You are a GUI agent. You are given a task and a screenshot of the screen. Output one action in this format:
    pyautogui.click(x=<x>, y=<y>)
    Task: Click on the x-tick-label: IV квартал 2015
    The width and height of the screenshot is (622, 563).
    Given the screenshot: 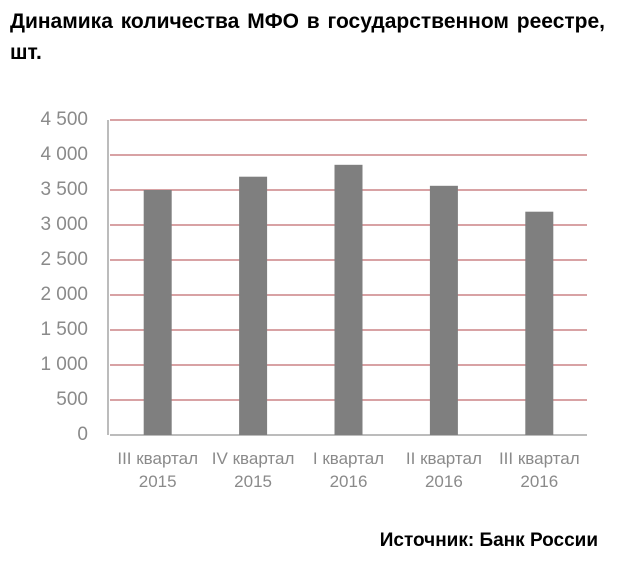 What is the action you would take?
    pyautogui.click(x=253, y=470)
    